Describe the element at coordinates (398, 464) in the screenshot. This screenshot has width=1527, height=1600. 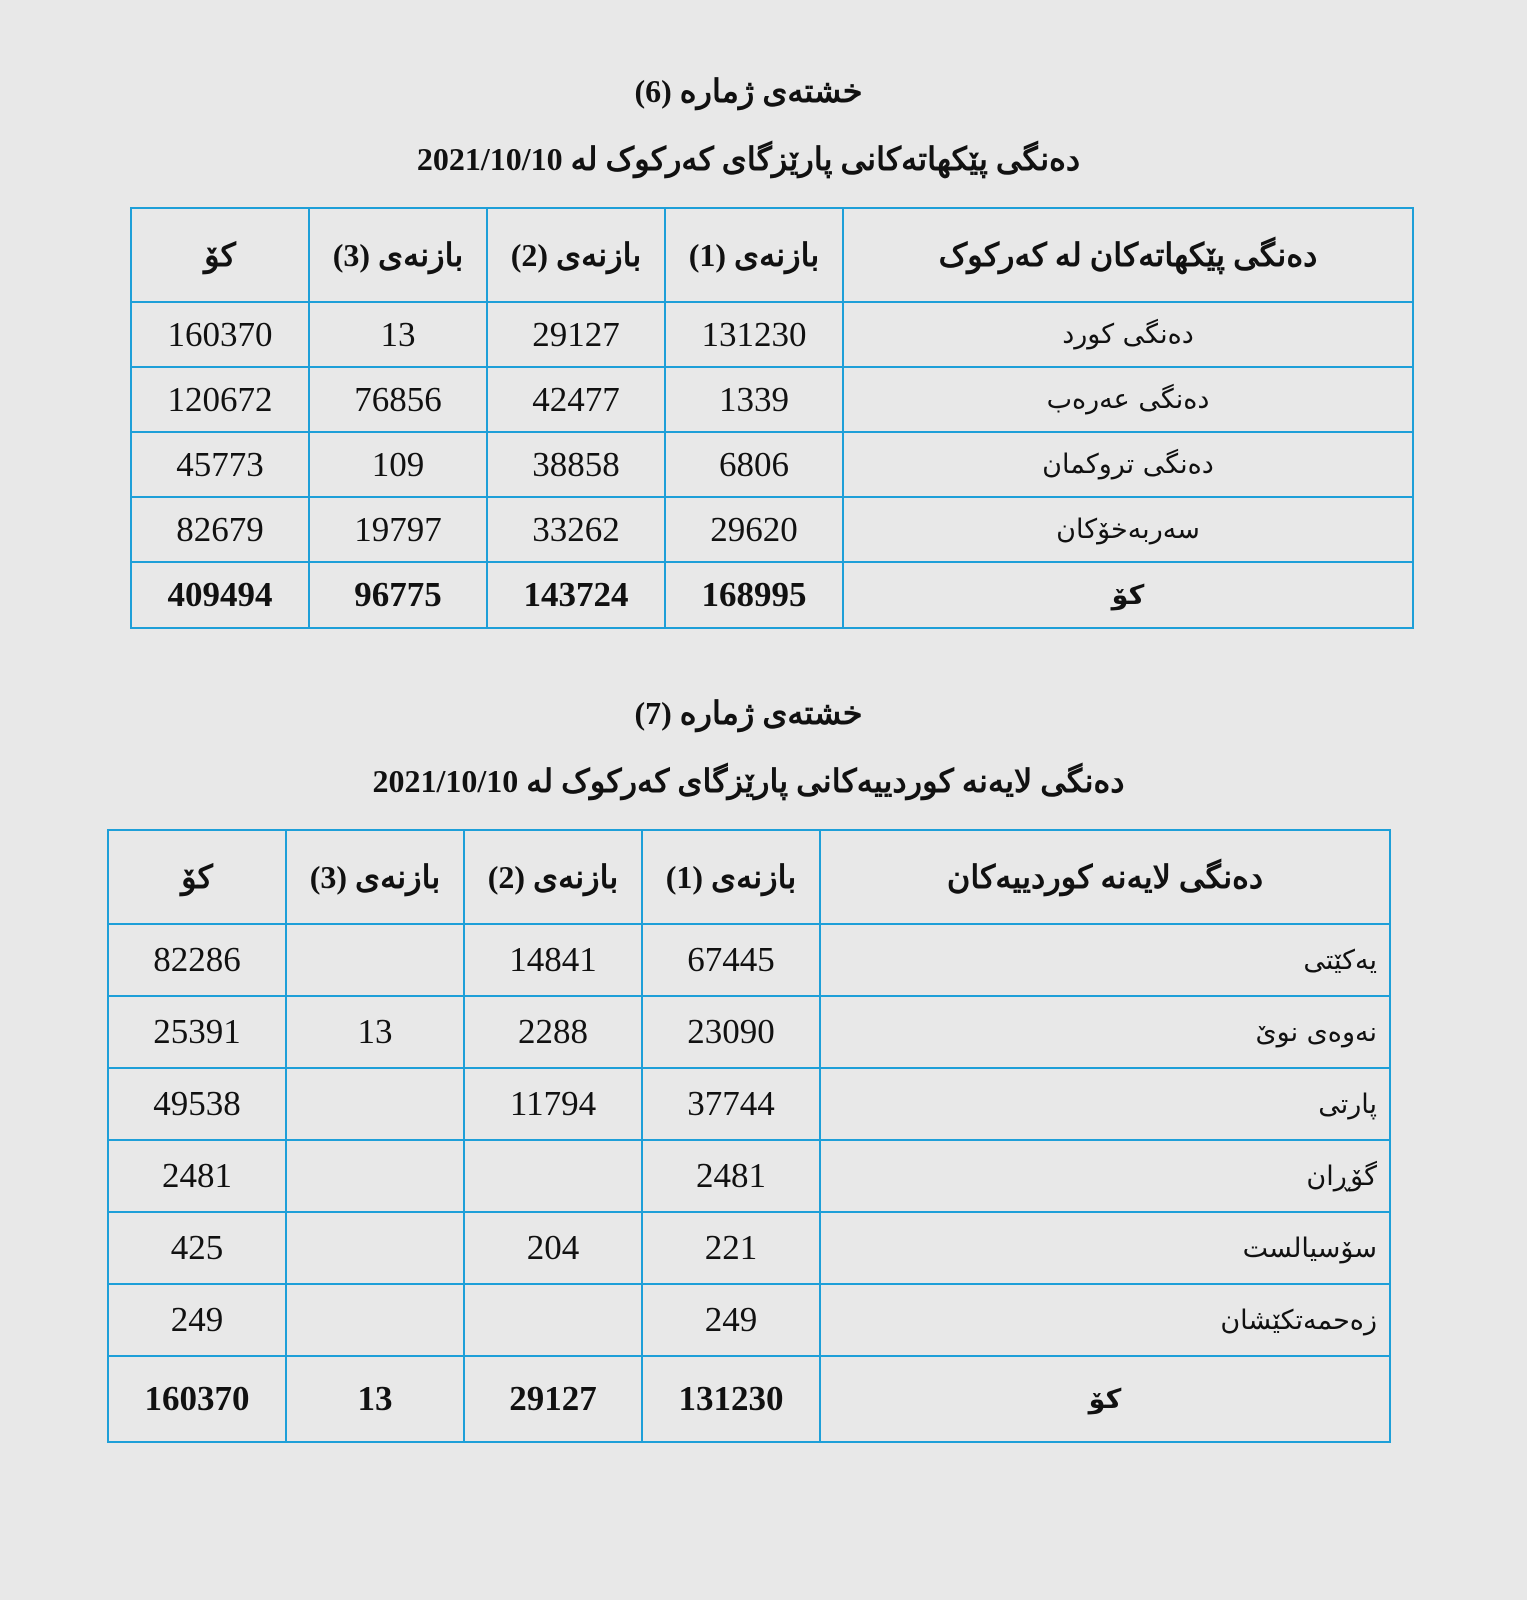
I see `cell-value: 109` at that location.